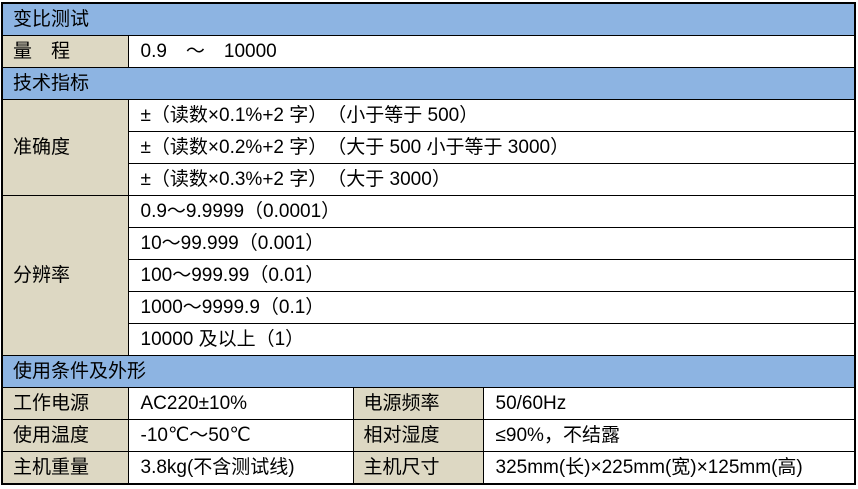  What do you see at coordinates (418, 403) in the screenshot?
I see `row-label-power-frequency: 电源频率` at bounding box center [418, 403].